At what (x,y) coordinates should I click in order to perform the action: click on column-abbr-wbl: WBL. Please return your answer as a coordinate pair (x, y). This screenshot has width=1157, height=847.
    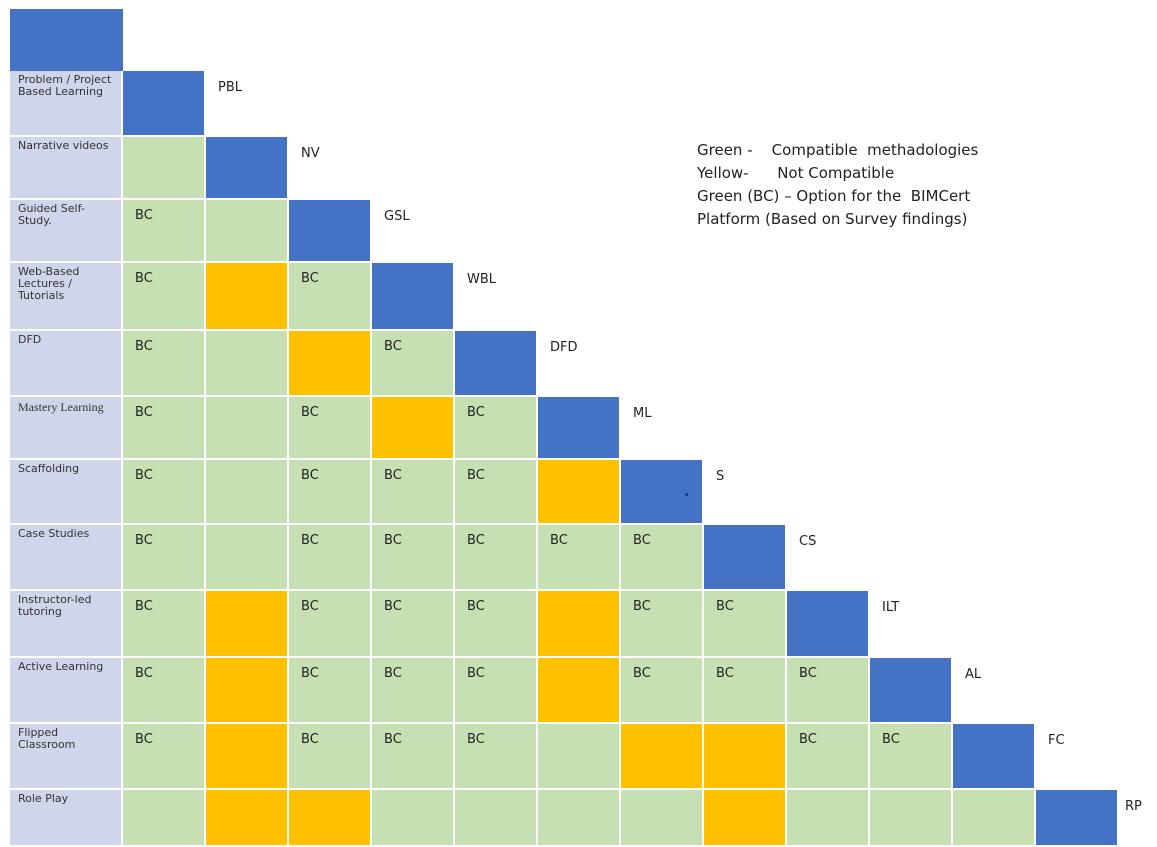
    Looking at the image, I should click on (482, 279).